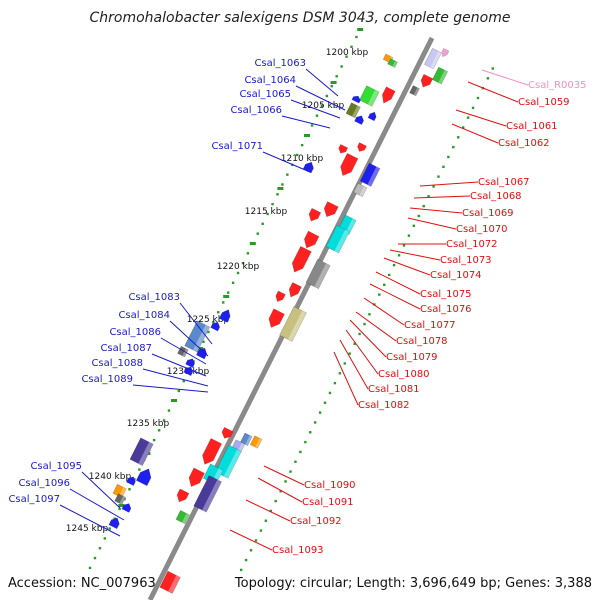 Image resolution: width=600 pixels, height=600 pixels. What do you see at coordinates (256, 110) in the screenshot?
I see `gene-label: Csal_1066` at bounding box center [256, 110].